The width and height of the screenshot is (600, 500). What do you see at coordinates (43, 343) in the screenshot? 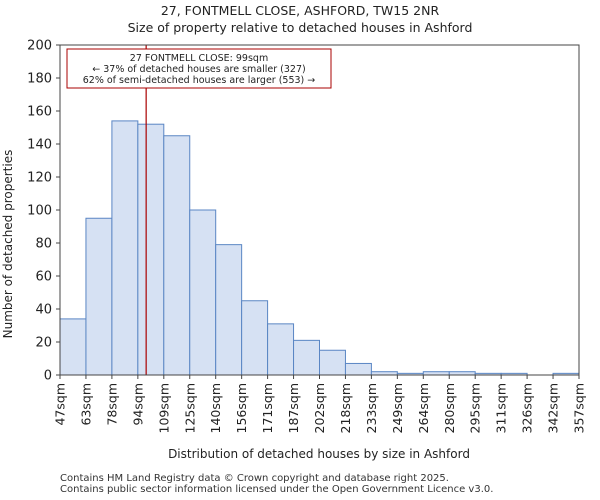
I see `y-tick-label: 20` at bounding box center [43, 343].